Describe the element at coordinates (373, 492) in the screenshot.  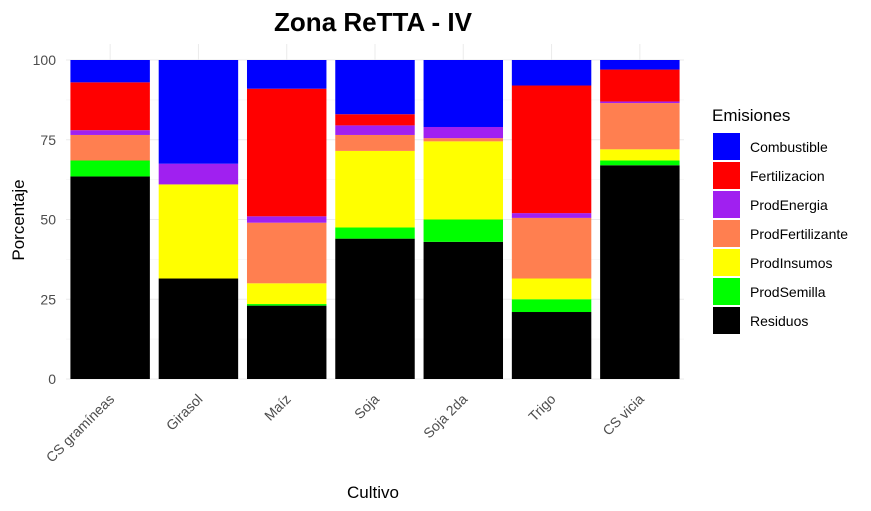
I see `x-axis-label: Cultivo` at that location.